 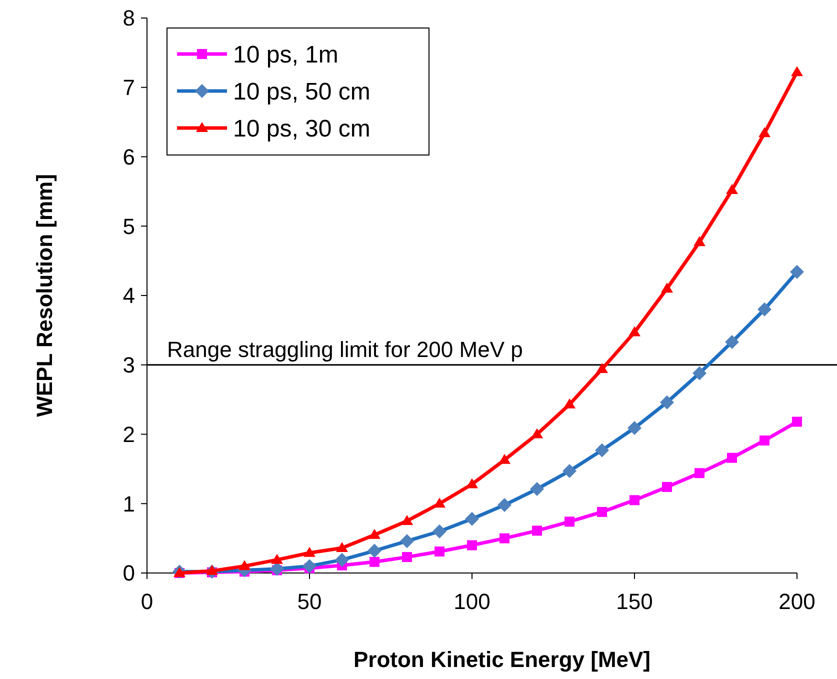 I want to click on y-tick-label: 4, so click(x=128, y=295).